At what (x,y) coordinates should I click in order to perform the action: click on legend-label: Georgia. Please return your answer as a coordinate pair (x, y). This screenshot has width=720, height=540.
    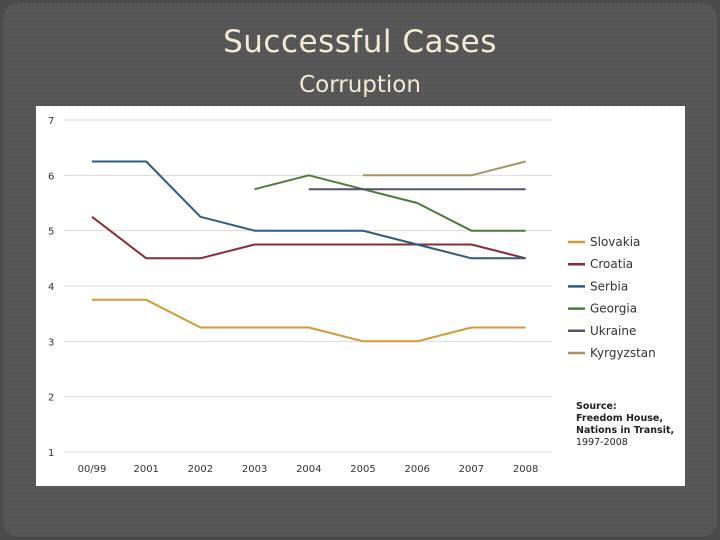
    Looking at the image, I should click on (613, 309).